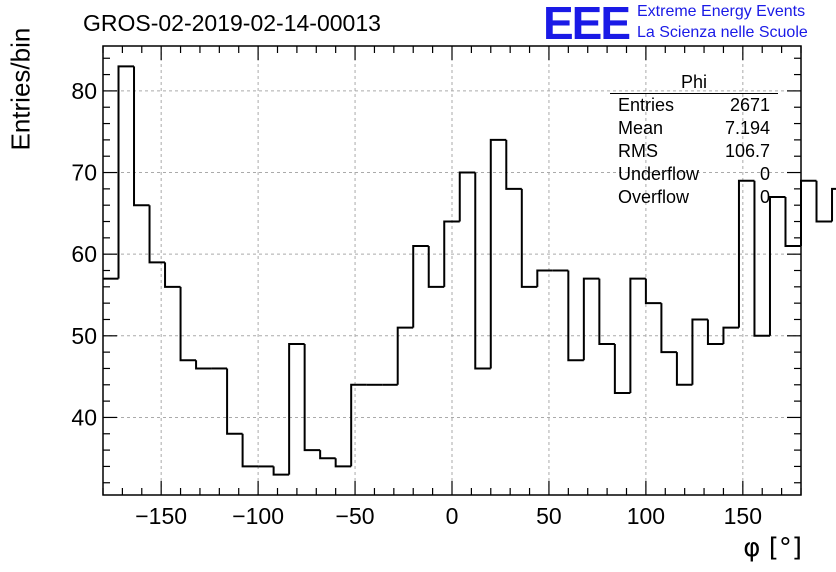  I want to click on x-tick-label: 100, so click(646, 516).